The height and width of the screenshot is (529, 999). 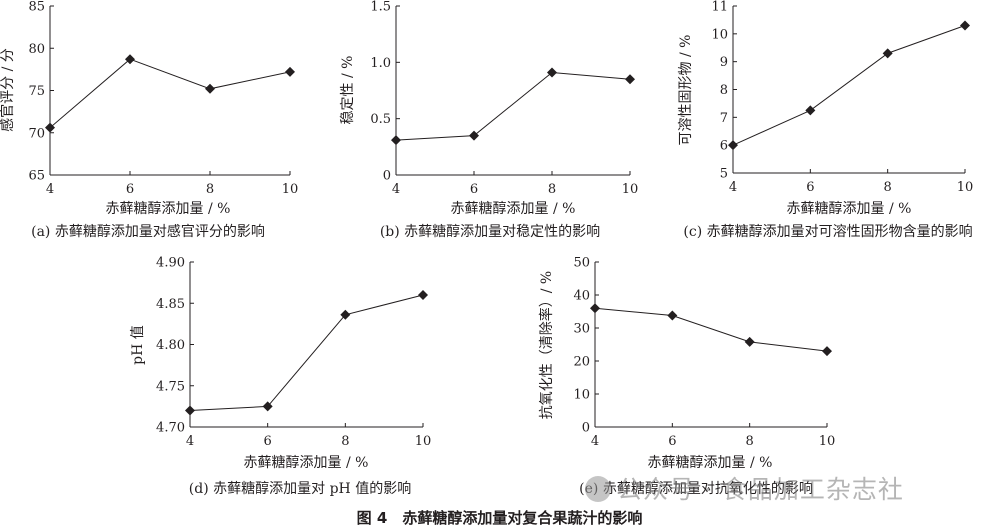 I want to click on chart-c-y-axis-label: 可溶性固形物 / %, so click(x=686, y=90).